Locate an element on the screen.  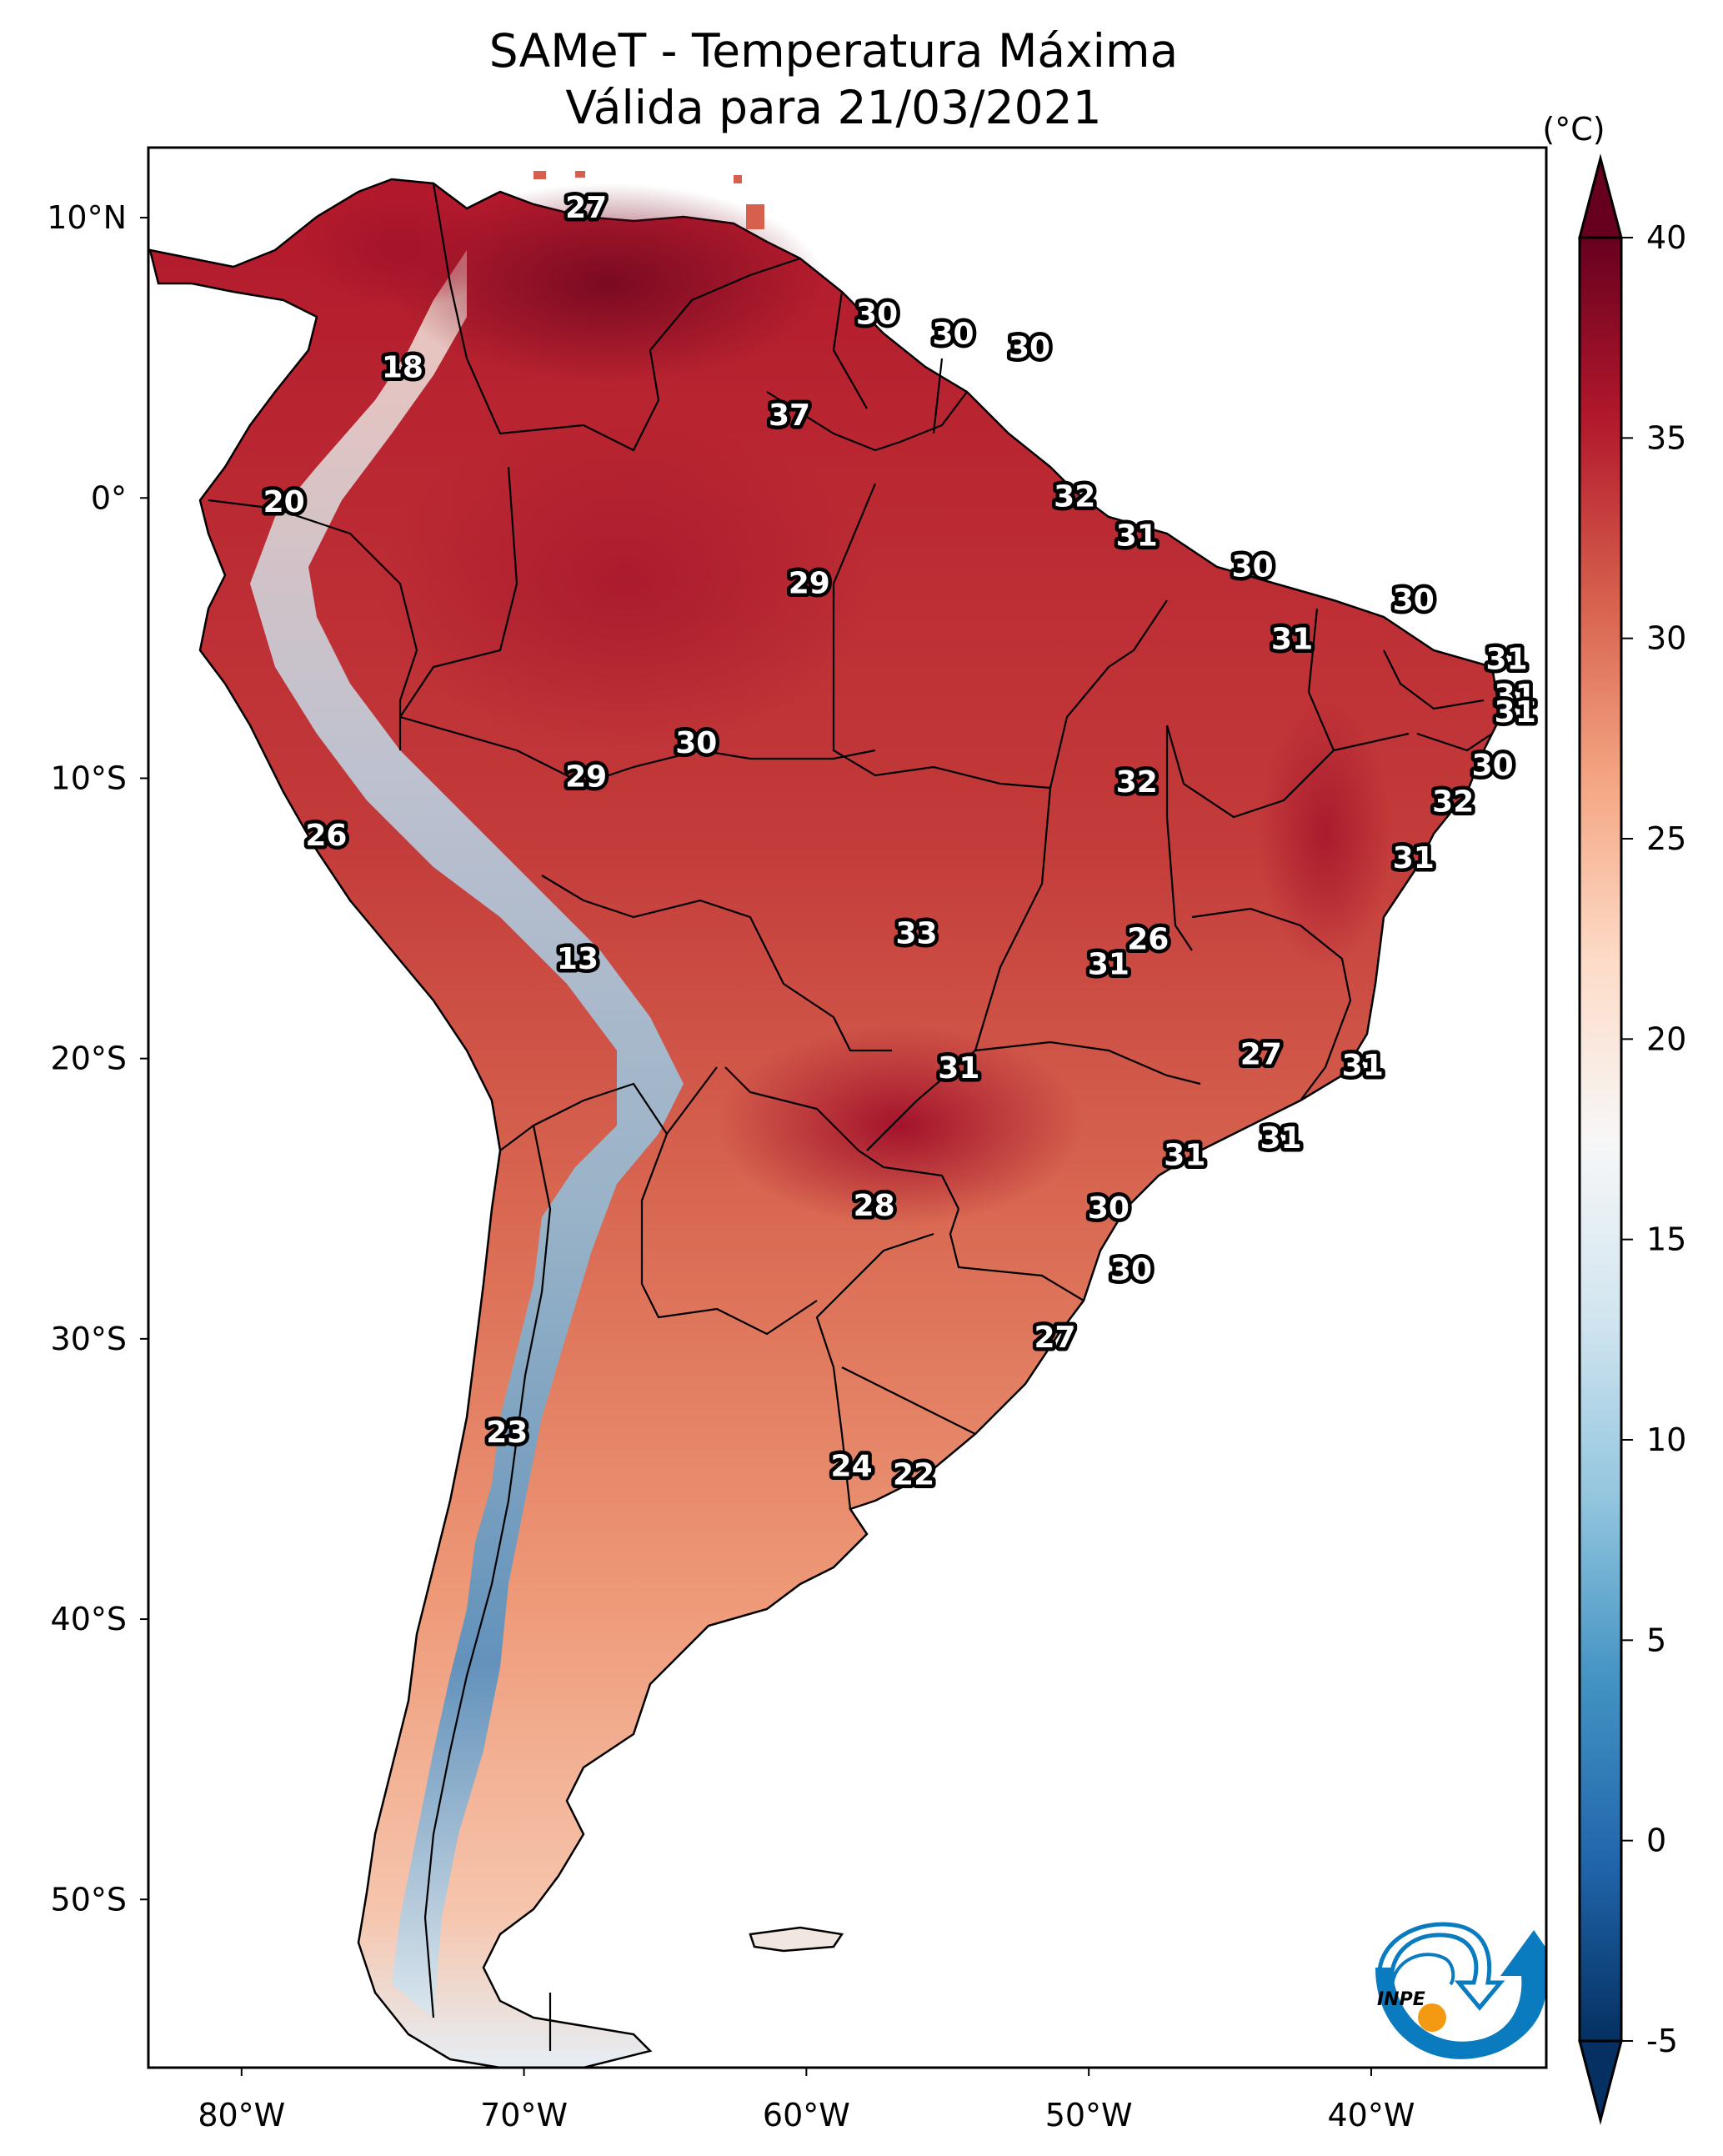
inpe-logo-sun-icon is located at coordinates (1432, 2018).